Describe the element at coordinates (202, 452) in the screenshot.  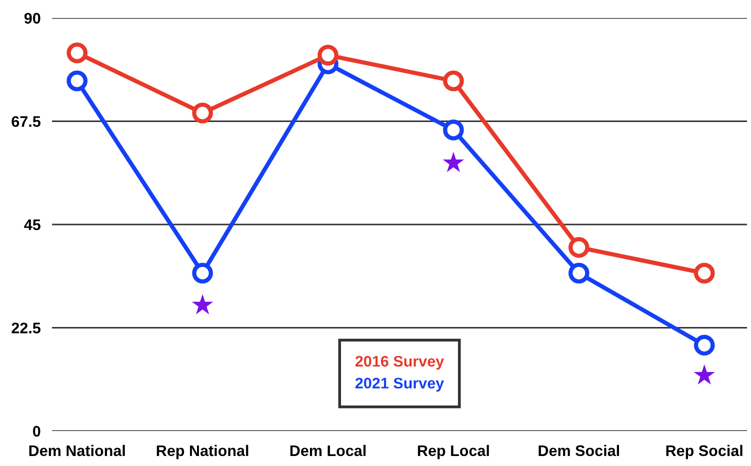
I see `x-tick-label: Rep National` at that location.